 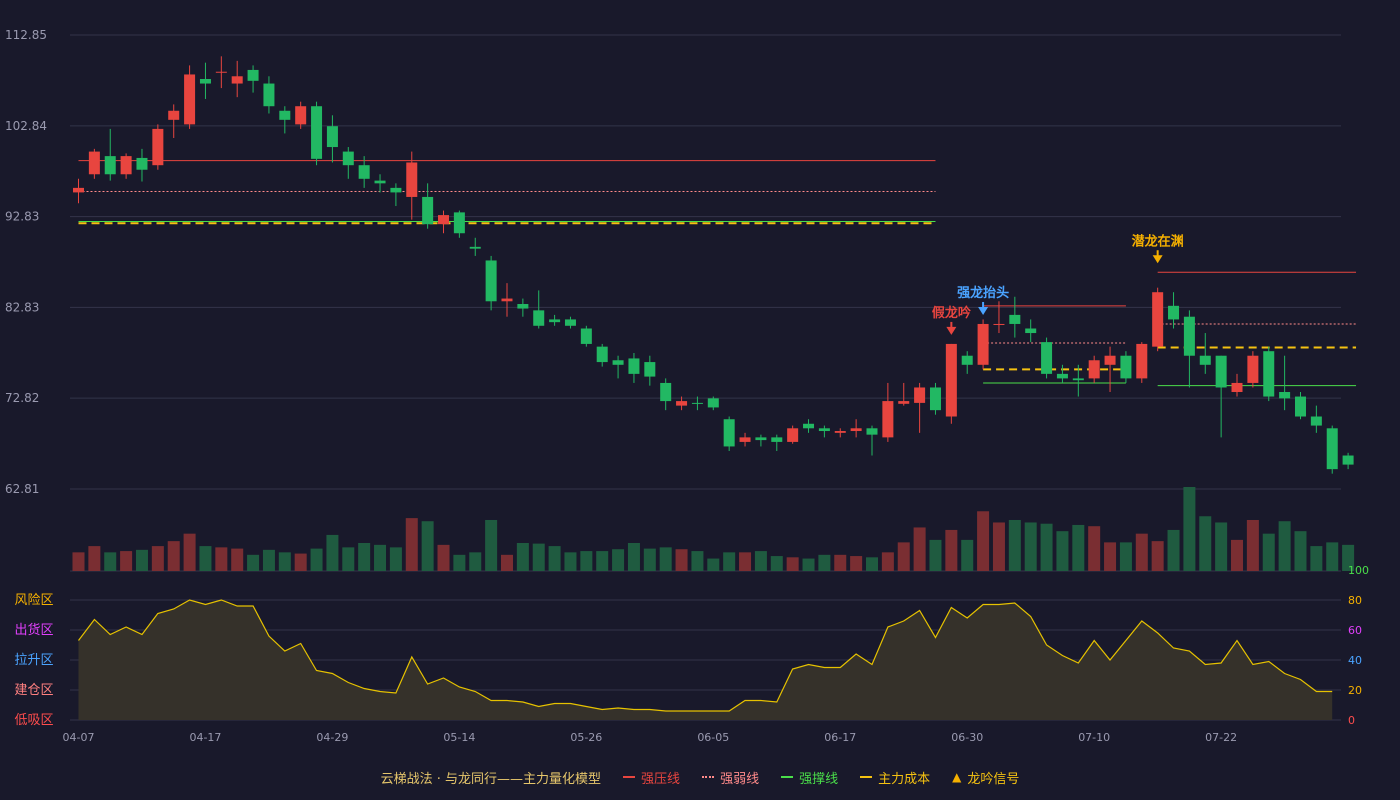 I want to click on osc-tick-label: 80, so click(x=1355, y=600).